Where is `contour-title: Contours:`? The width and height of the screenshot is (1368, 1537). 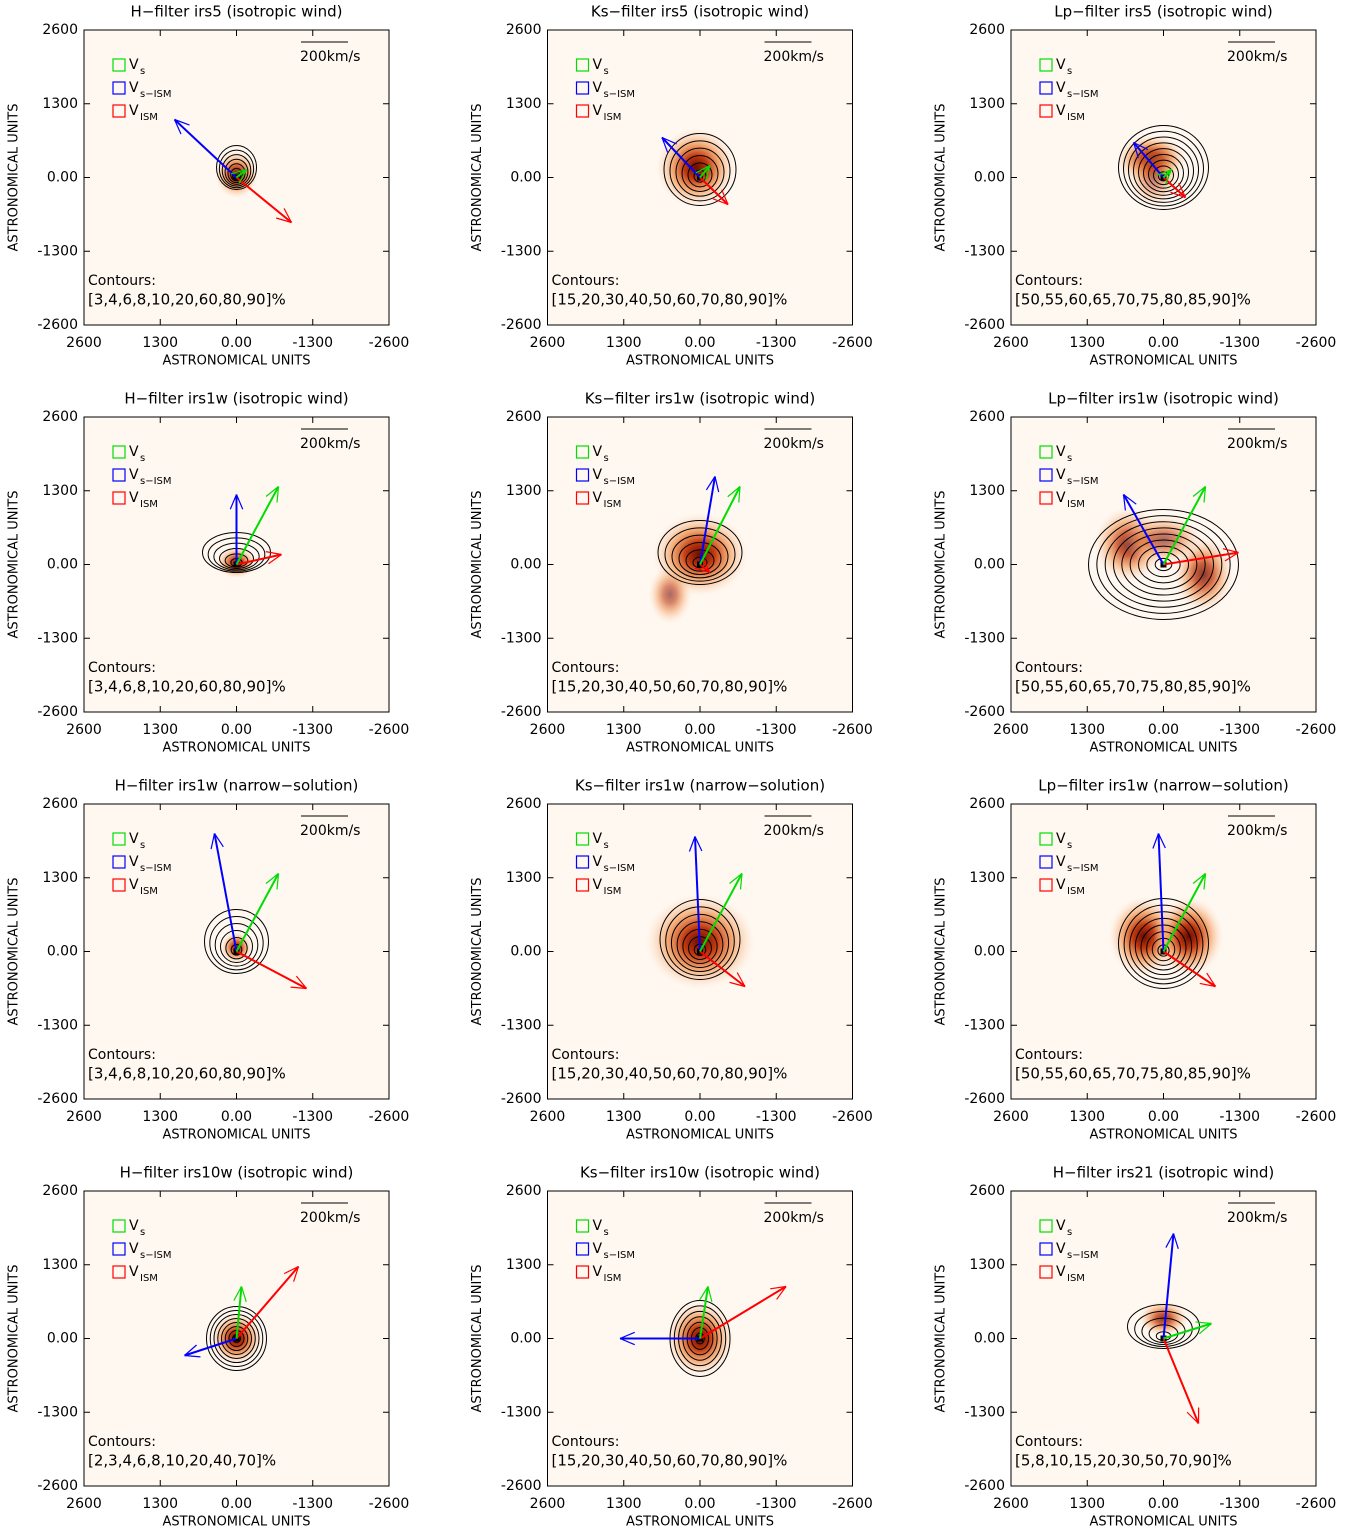
contour-title: Contours: is located at coordinates (586, 1055).